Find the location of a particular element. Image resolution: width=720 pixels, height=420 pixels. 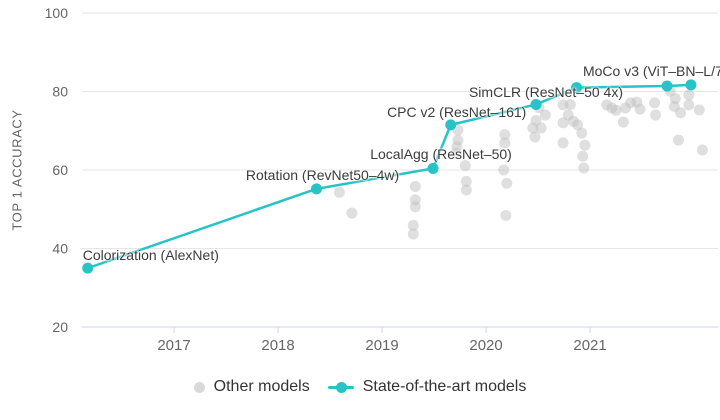

teal-line-dot-icon is located at coordinates (340, 387).